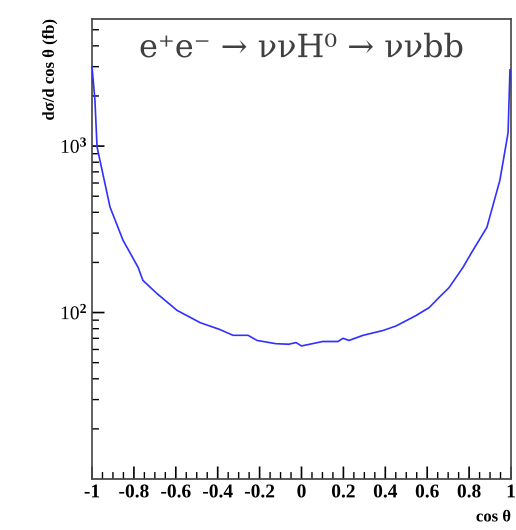  I want to click on y-tick-label: 10$^{2}$, so click(74, 312).